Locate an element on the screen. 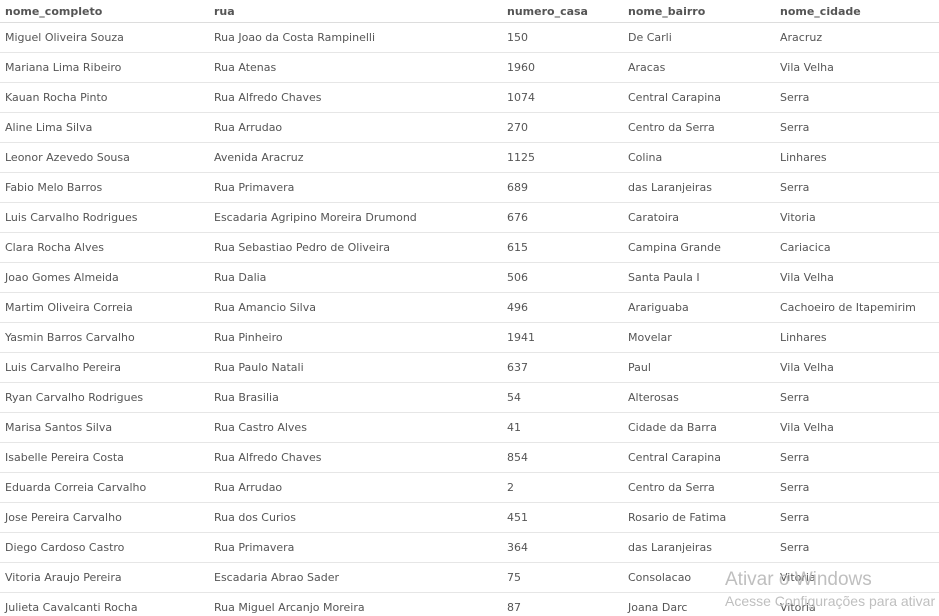 Image resolution: width=939 pixels, height=616 pixels. cell-nome-bairro: Caratoira is located at coordinates (699, 217).